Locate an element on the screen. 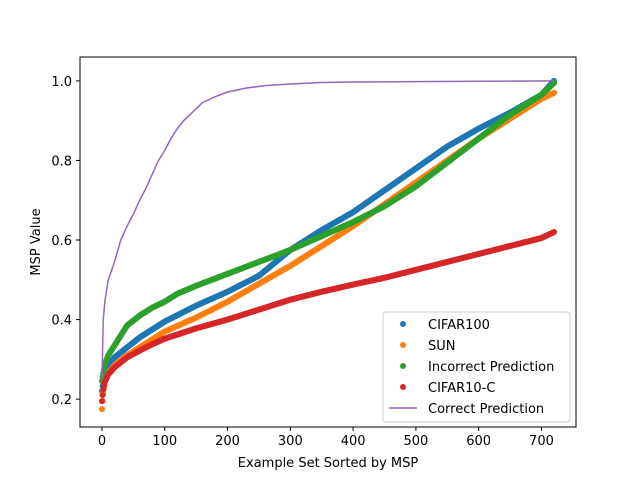  legend-label: SUN is located at coordinates (442, 346).